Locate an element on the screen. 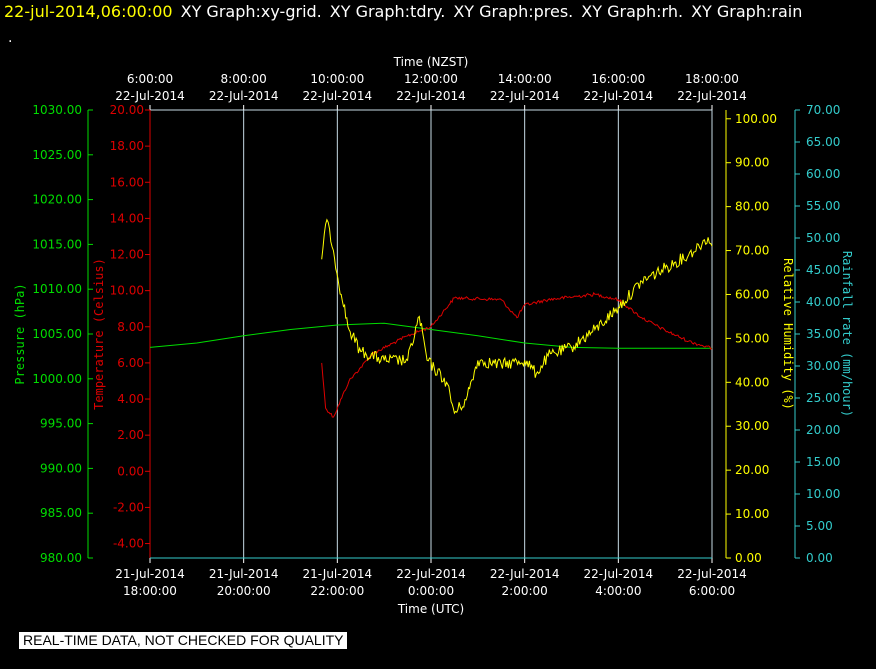 The height and width of the screenshot is (669, 876). rain-tick-label: 60.00 is located at coordinates (823, 174).